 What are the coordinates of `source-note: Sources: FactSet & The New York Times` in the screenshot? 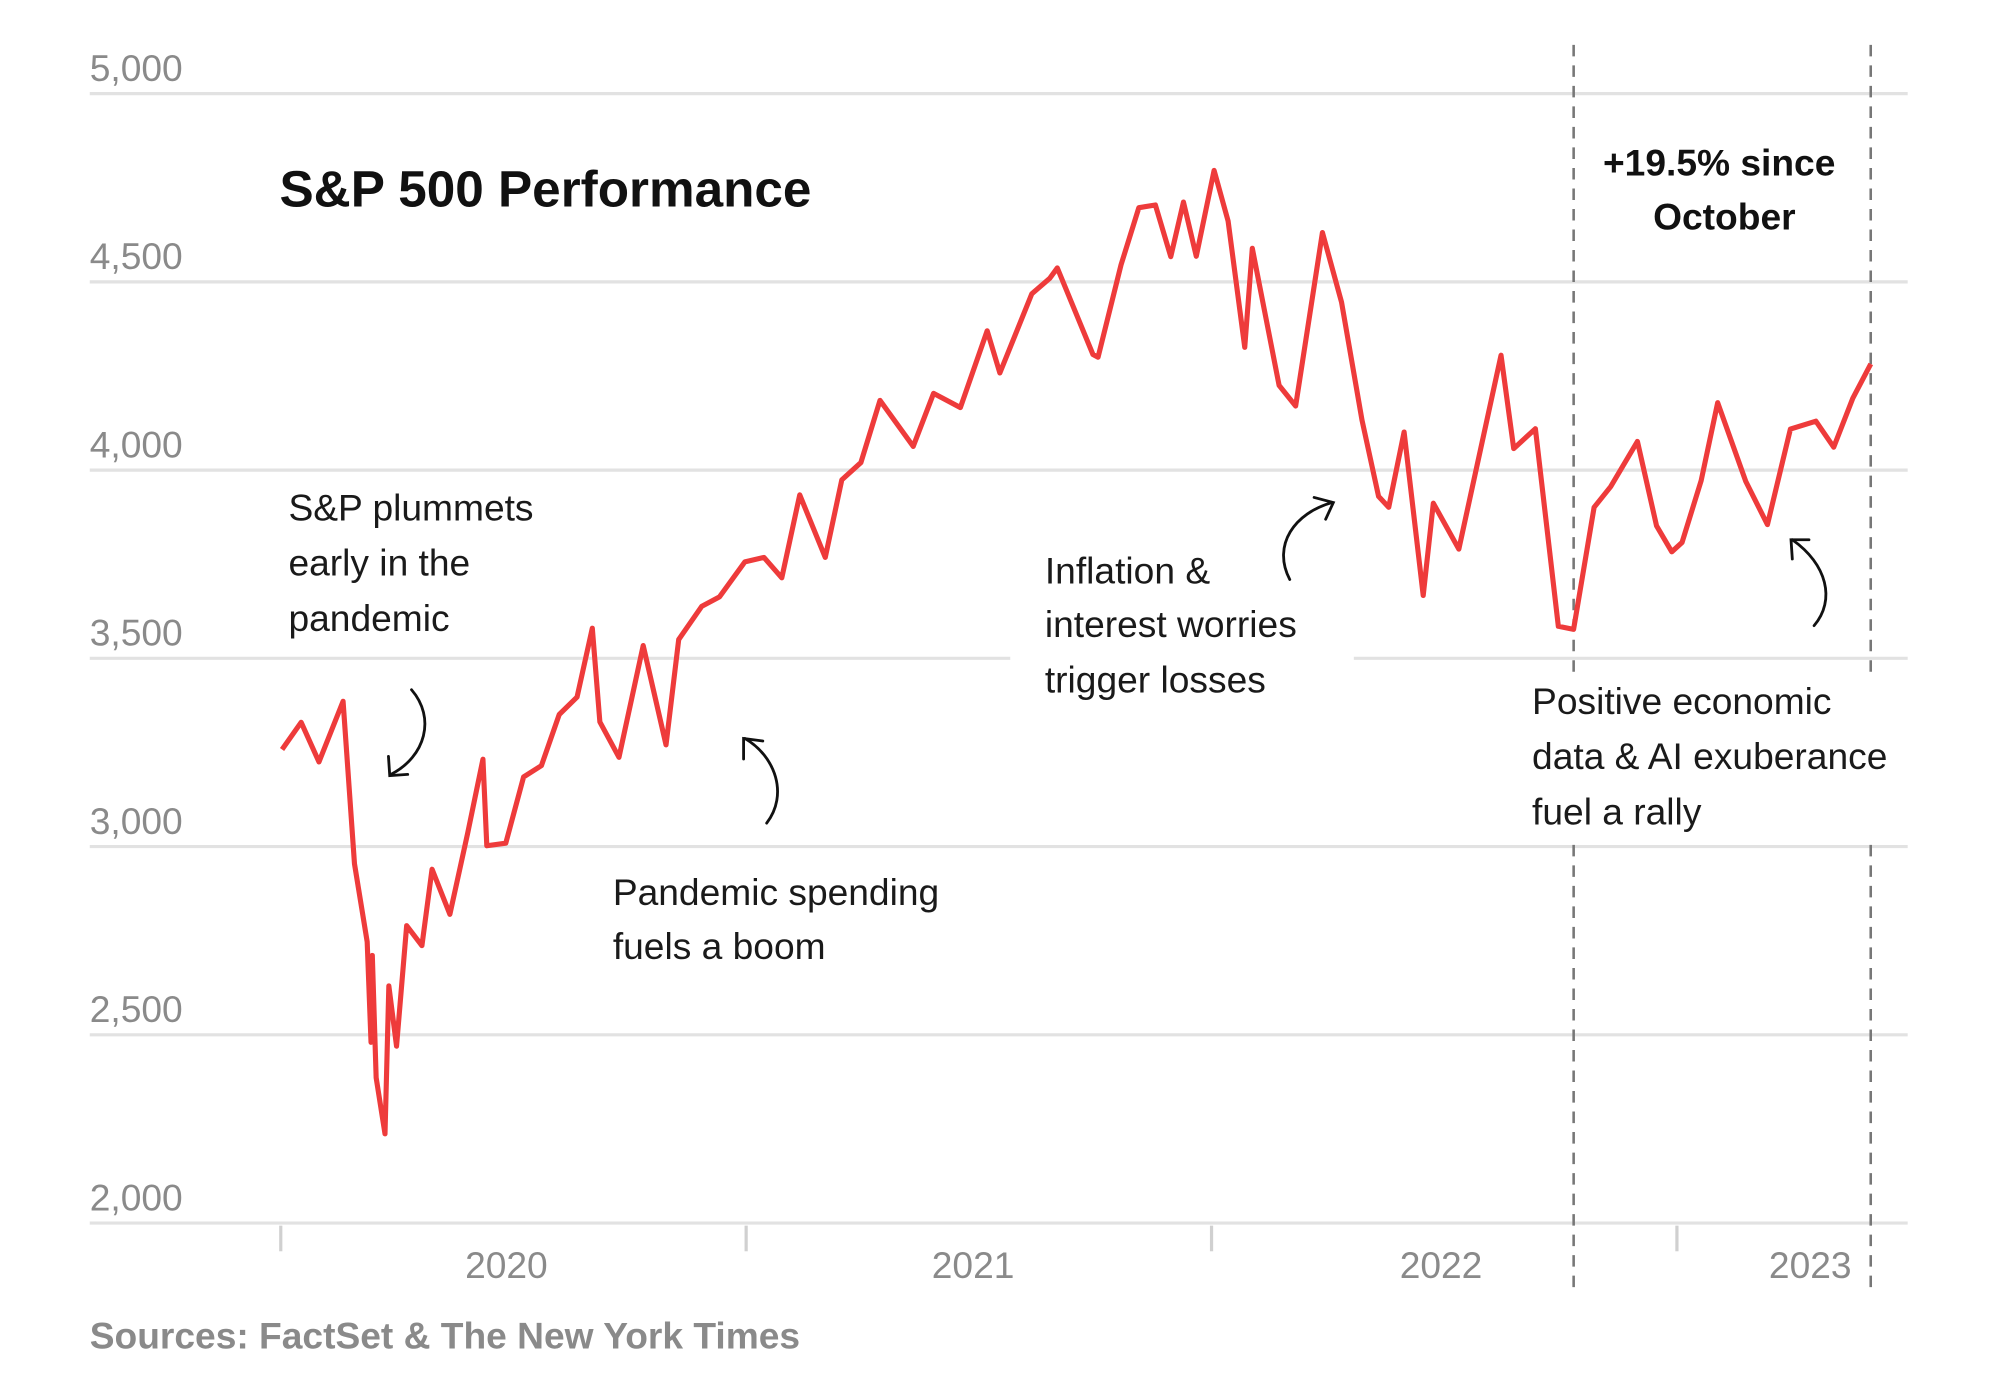 It's located at (445, 1336).